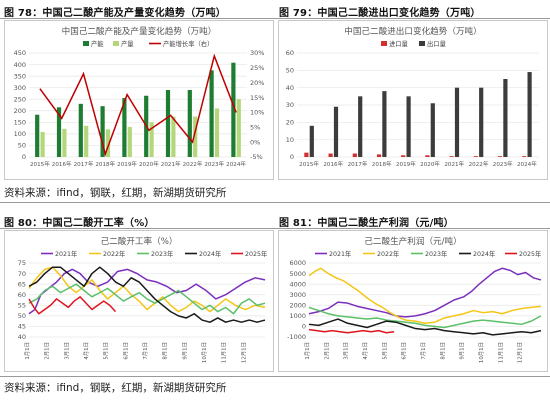 This screenshot has height=416, width=550. What do you see at coordinates (22, 295) in the screenshot?
I see `chart-80-y-tick-label: 60` at bounding box center [22, 295].